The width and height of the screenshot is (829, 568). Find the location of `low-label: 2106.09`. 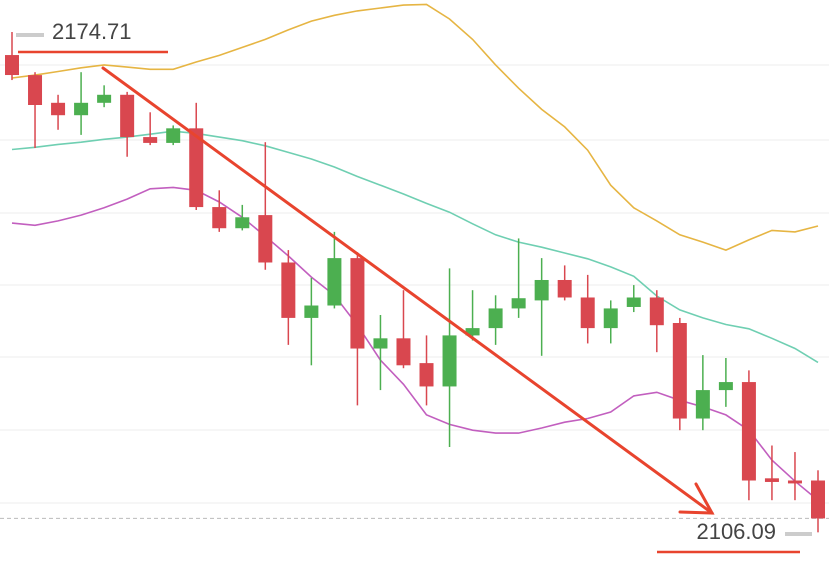

low-label: 2106.09 is located at coordinates (736, 531).